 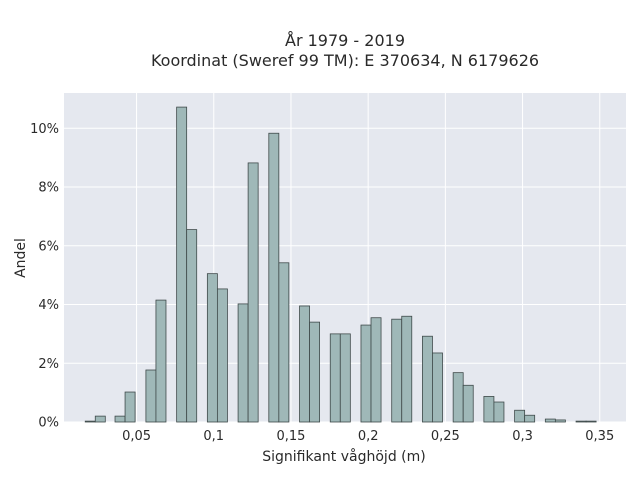 I want to click on x-axis-title: Signifikant våghöjd (m), so click(x=343, y=456).